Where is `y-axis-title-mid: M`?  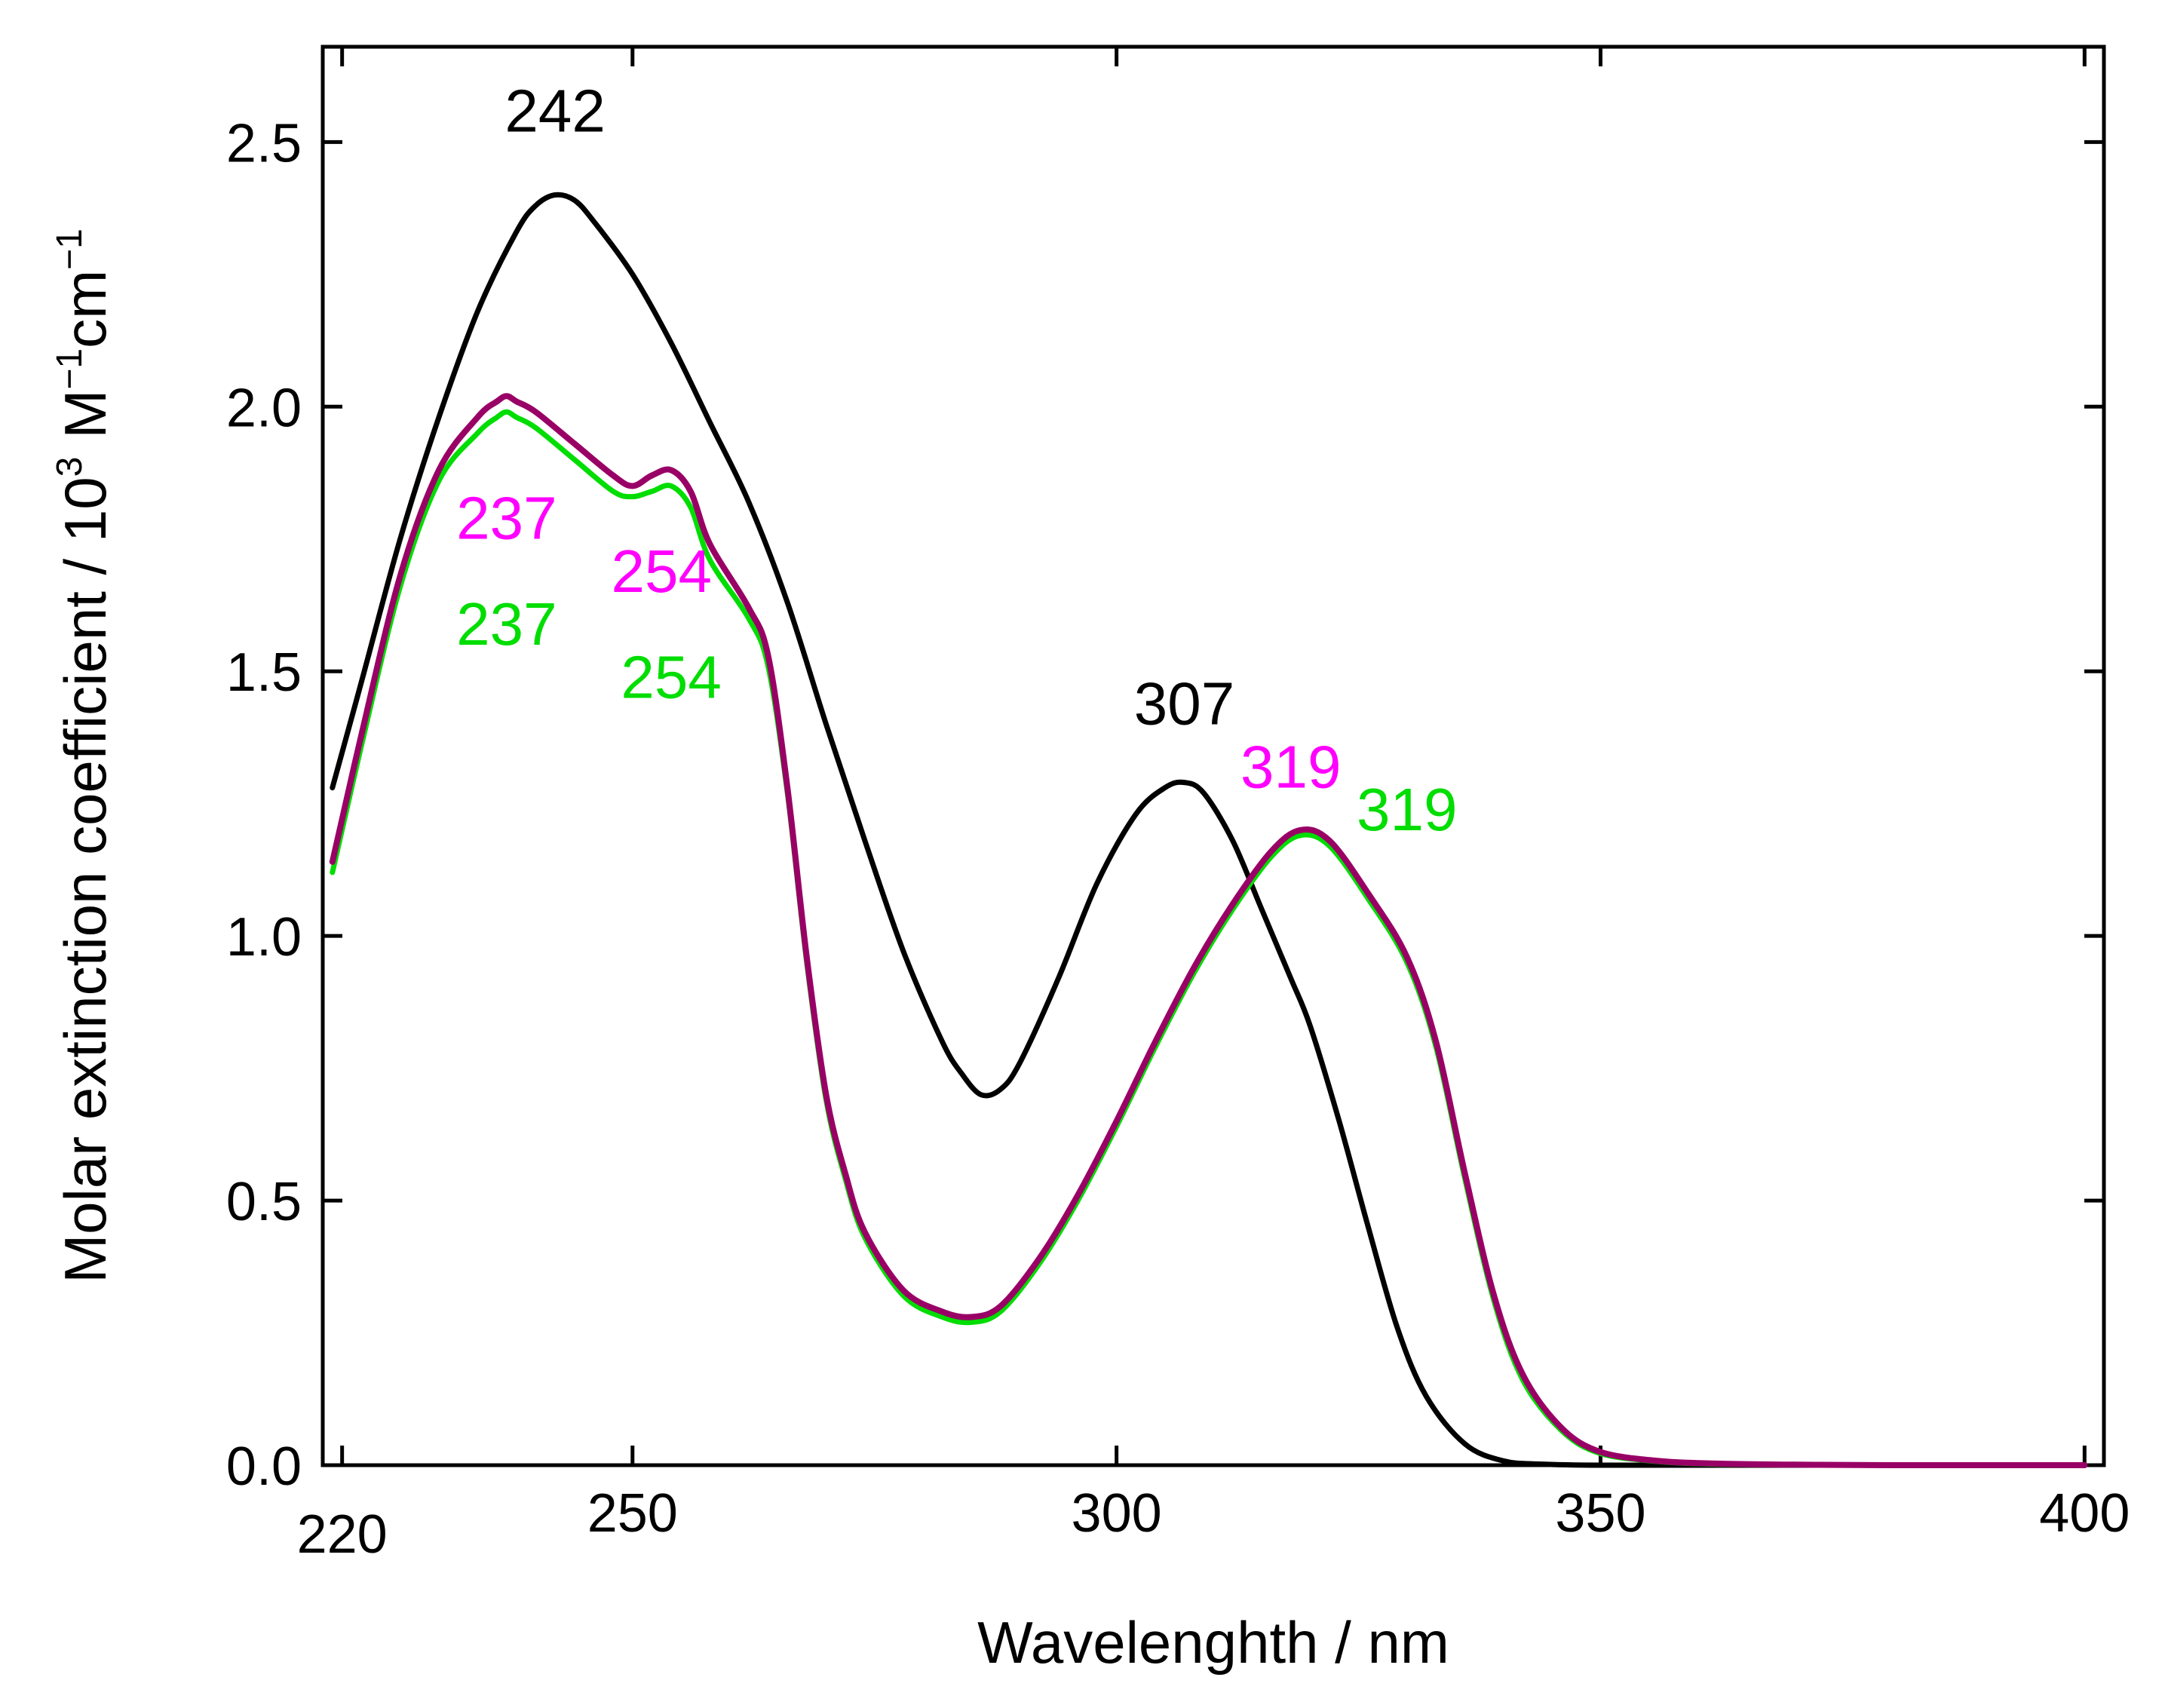 y-axis-title-mid: M is located at coordinates (85, 414).